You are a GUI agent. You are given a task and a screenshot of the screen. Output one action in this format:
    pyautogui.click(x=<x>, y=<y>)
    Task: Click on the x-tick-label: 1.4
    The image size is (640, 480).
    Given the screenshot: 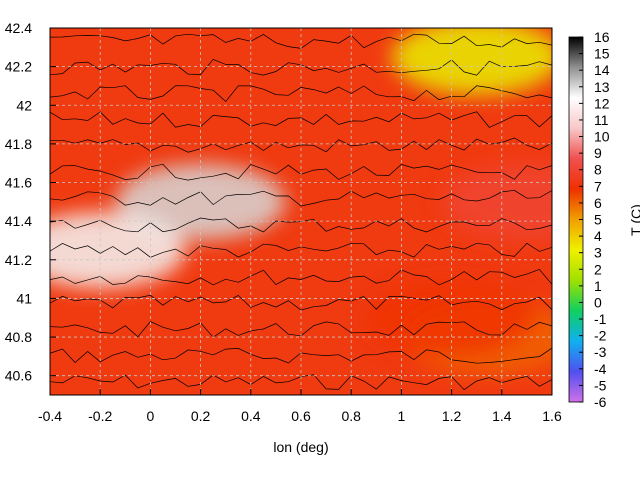 What is the action you would take?
    pyautogui.click(x=502, y=416)
    